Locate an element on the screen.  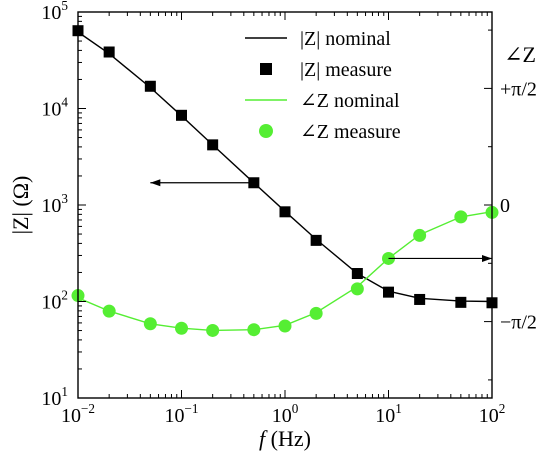
y-tick-label-1: 10² is located at coordinates (54, 301).